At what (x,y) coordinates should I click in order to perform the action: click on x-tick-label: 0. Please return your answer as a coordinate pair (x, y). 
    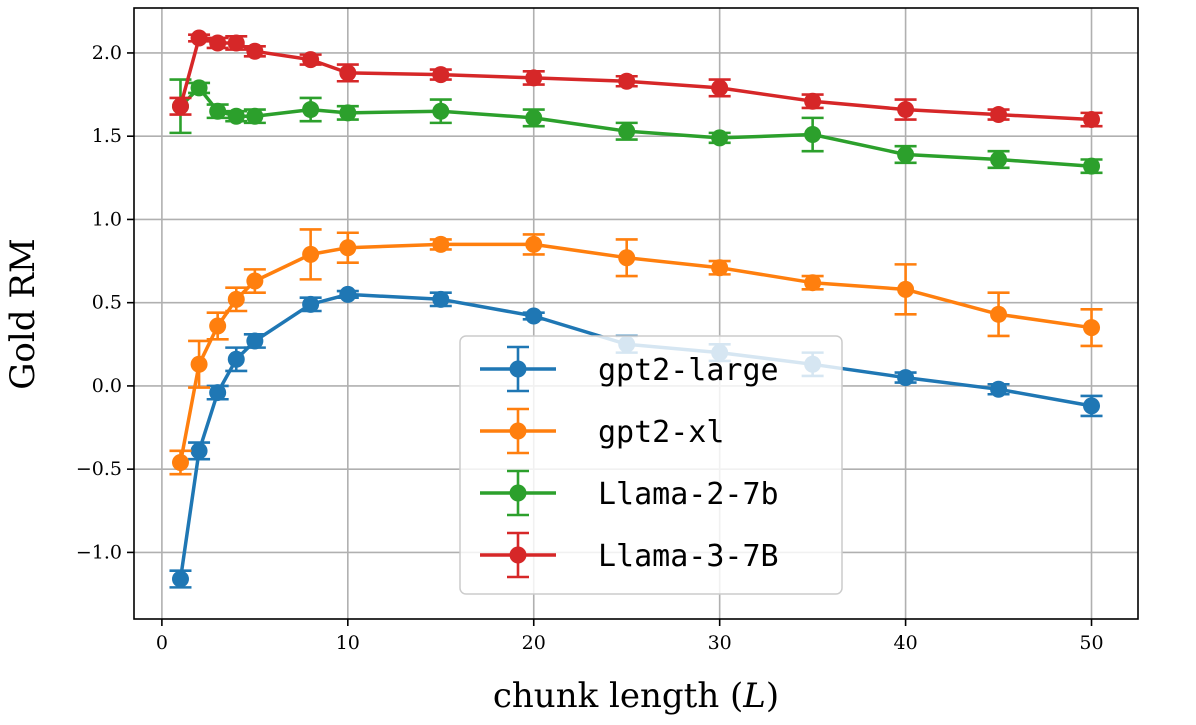
    Looking at the image, I should click on (162, 643).